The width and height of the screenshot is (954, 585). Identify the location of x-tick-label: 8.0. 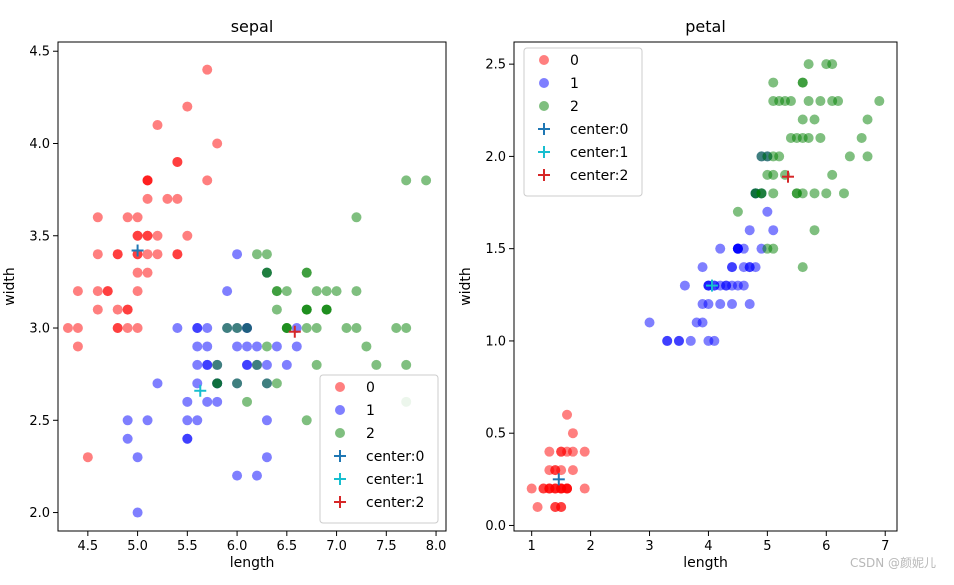
(436, 546).